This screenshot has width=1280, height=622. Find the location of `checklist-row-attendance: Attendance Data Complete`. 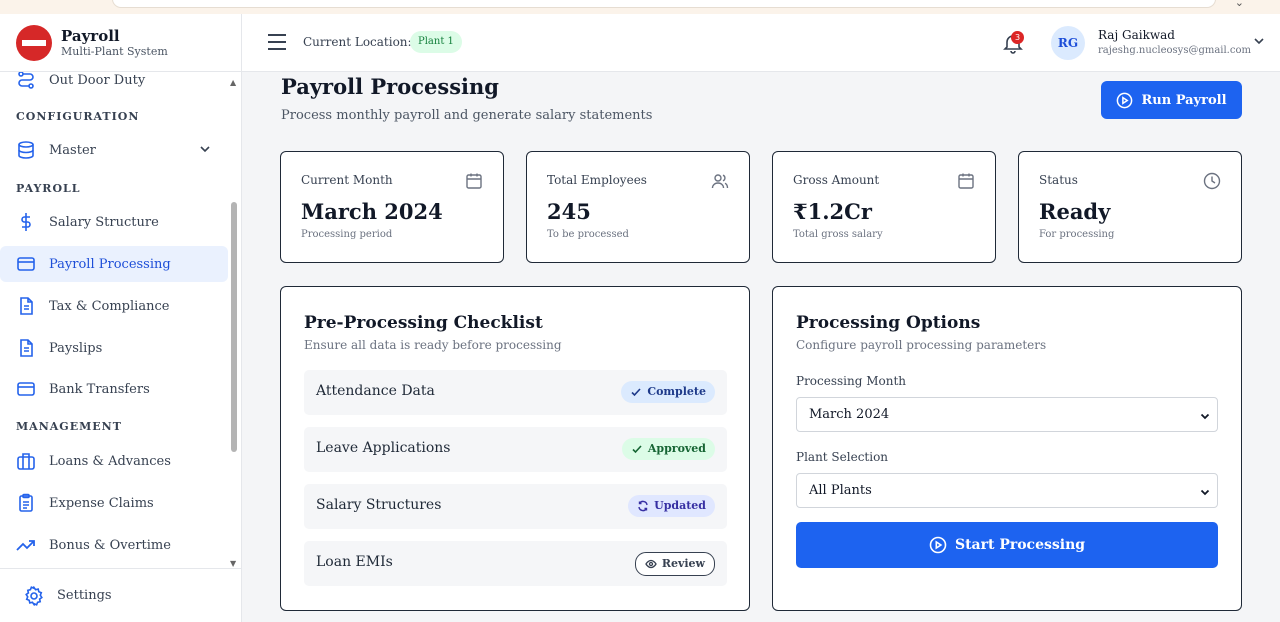

checklist-row-attendance: Attendance Data Complete is located at coordinates (515, 392).